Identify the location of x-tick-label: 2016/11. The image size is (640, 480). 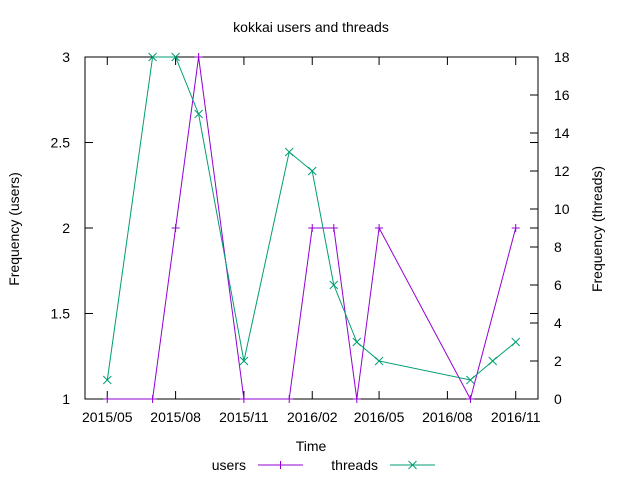
(516, 417).